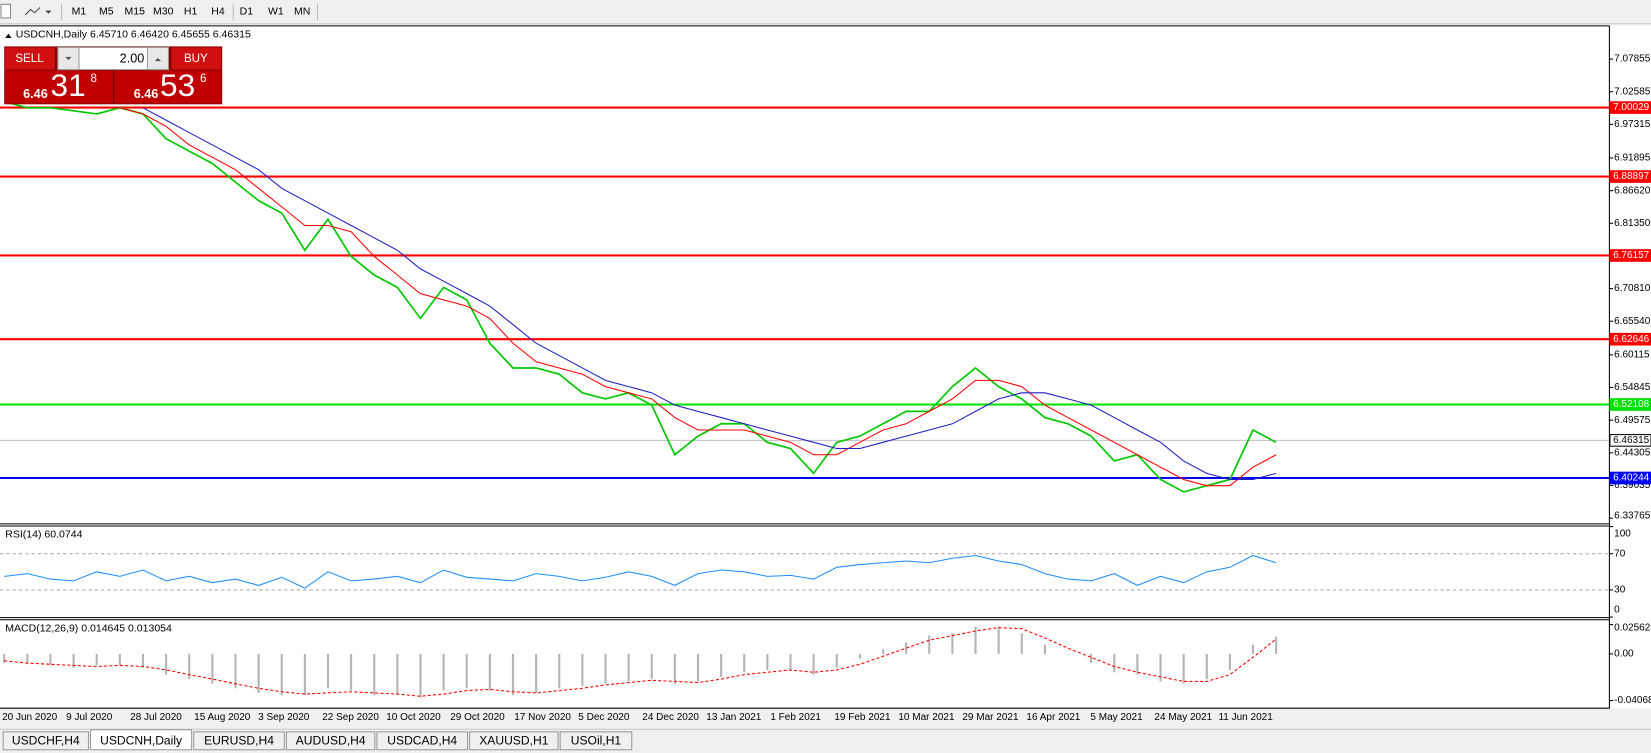 The image size is (1651, 753). Describe the element at coordinates (35, 94) in the screenshot. I see `bid-big-figure: 6.46` at that location.